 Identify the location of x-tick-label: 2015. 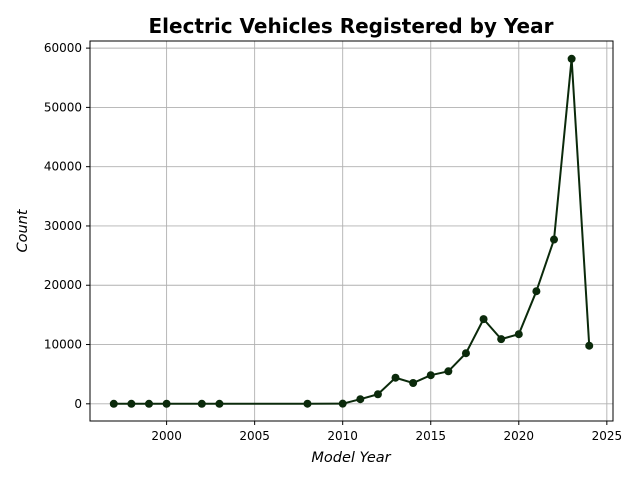
(430, 436).